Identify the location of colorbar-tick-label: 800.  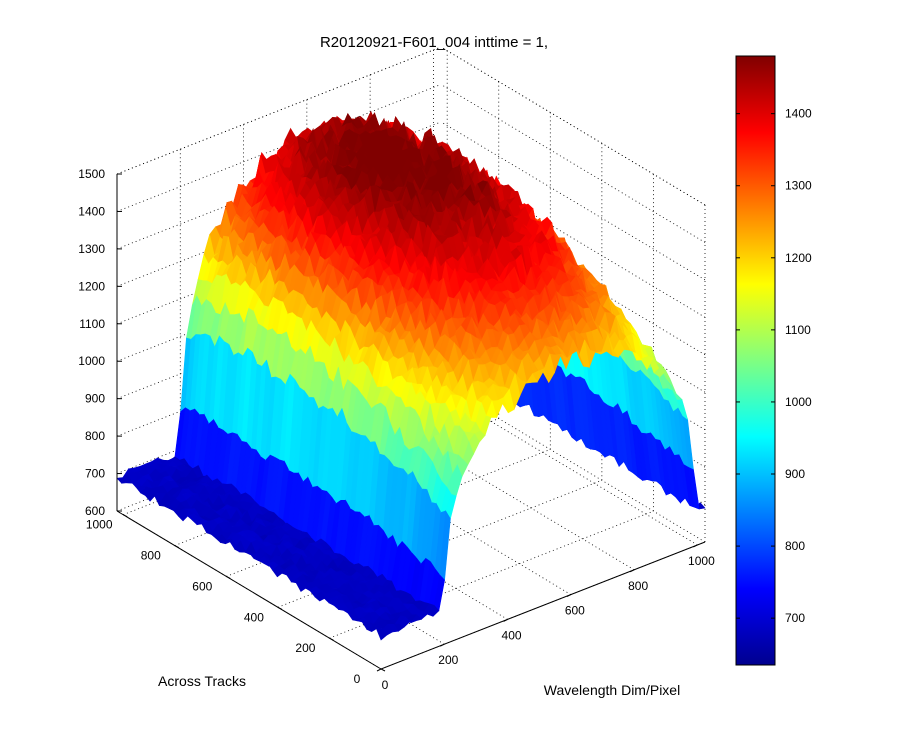
(795, 546).